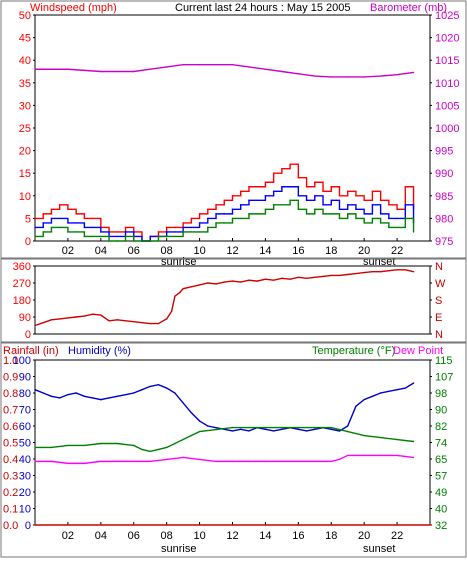 The image size is (467, 563). What do you see at coordinates (441, 510) in the screenshot?
I see `temperature-y-tick-label: 40` at bounding box center [441, 510].